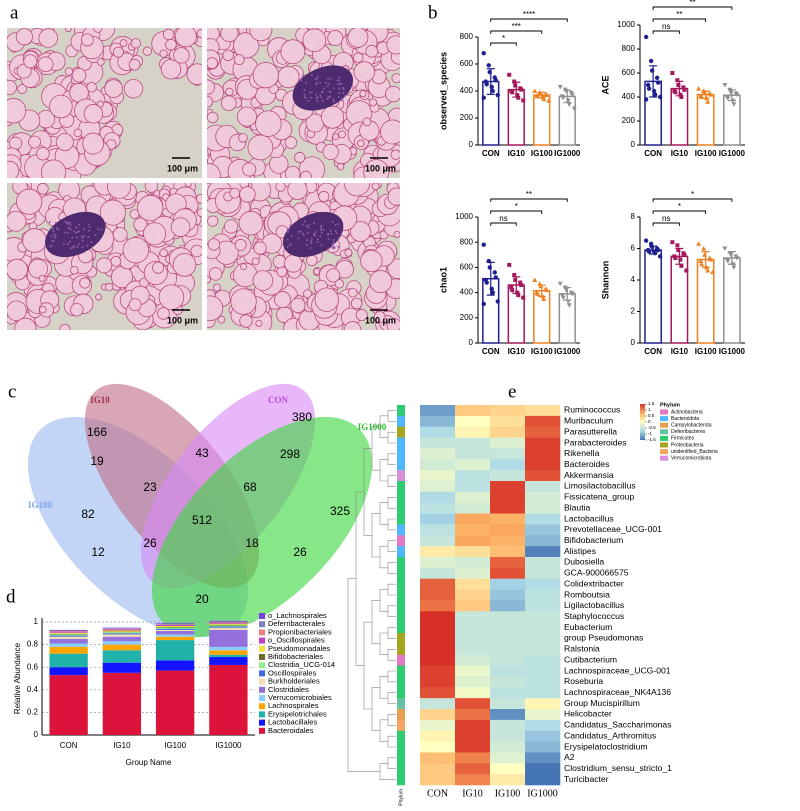 Image resolution: width=800 pixels, height=811 pixels. What do you see at coordinates (583, 681) in the screenshot?
I see `row-label: Roseburia` at bounding box center [583, 681].